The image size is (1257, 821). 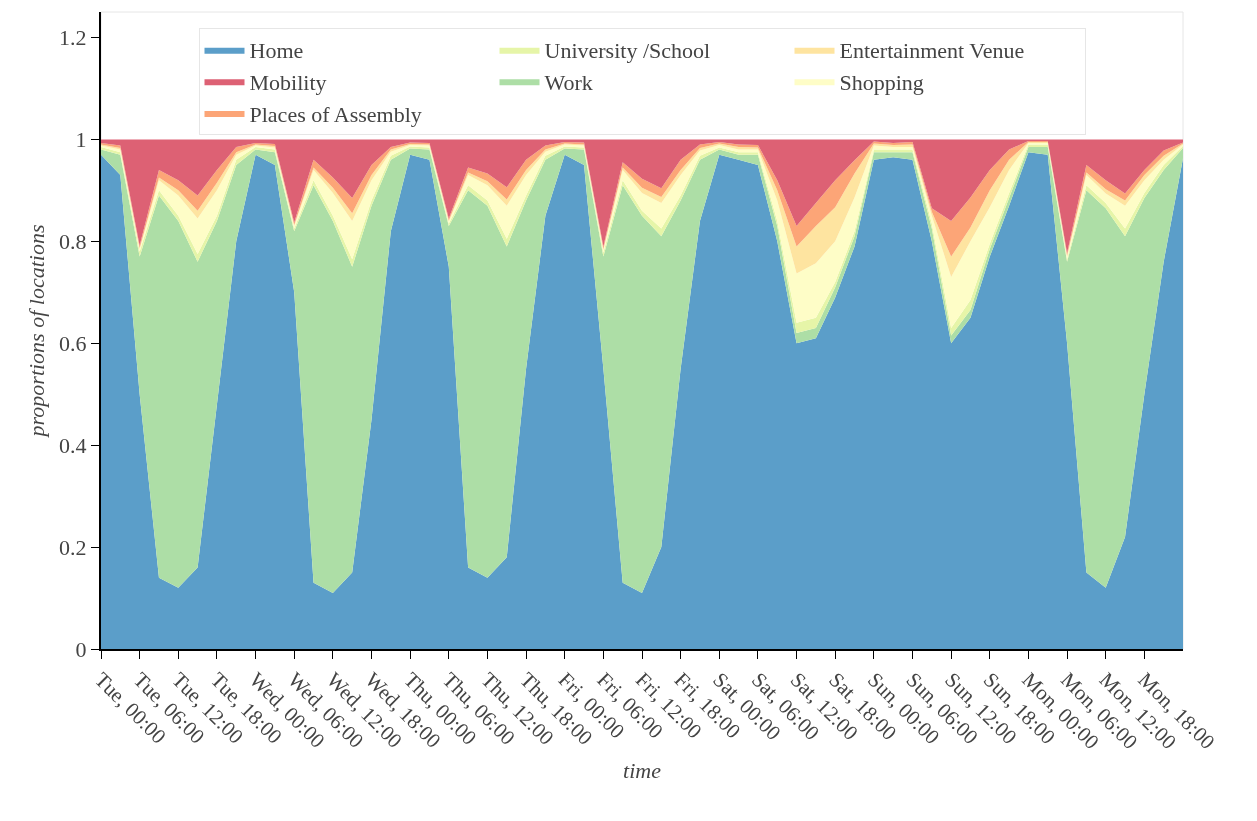 I want to click on legend-label: Entertainment Venue, so click(x=932, y=51).